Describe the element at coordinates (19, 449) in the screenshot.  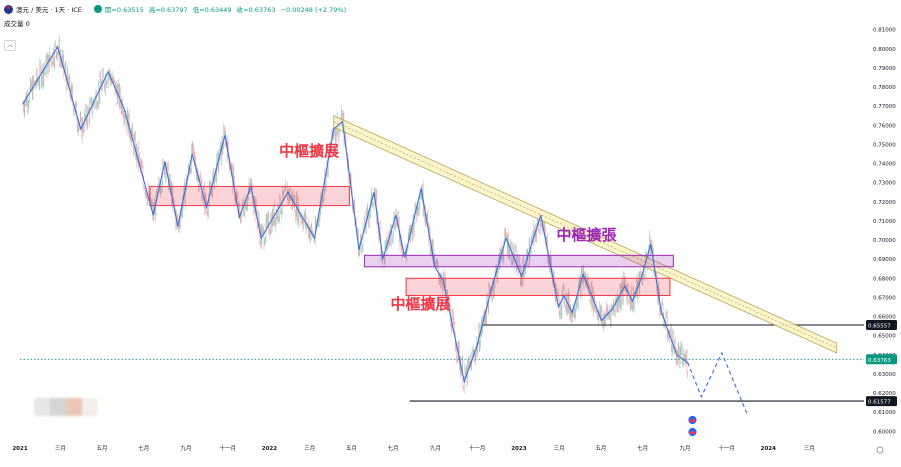
I see `x-tick-label: 2021` at that location.